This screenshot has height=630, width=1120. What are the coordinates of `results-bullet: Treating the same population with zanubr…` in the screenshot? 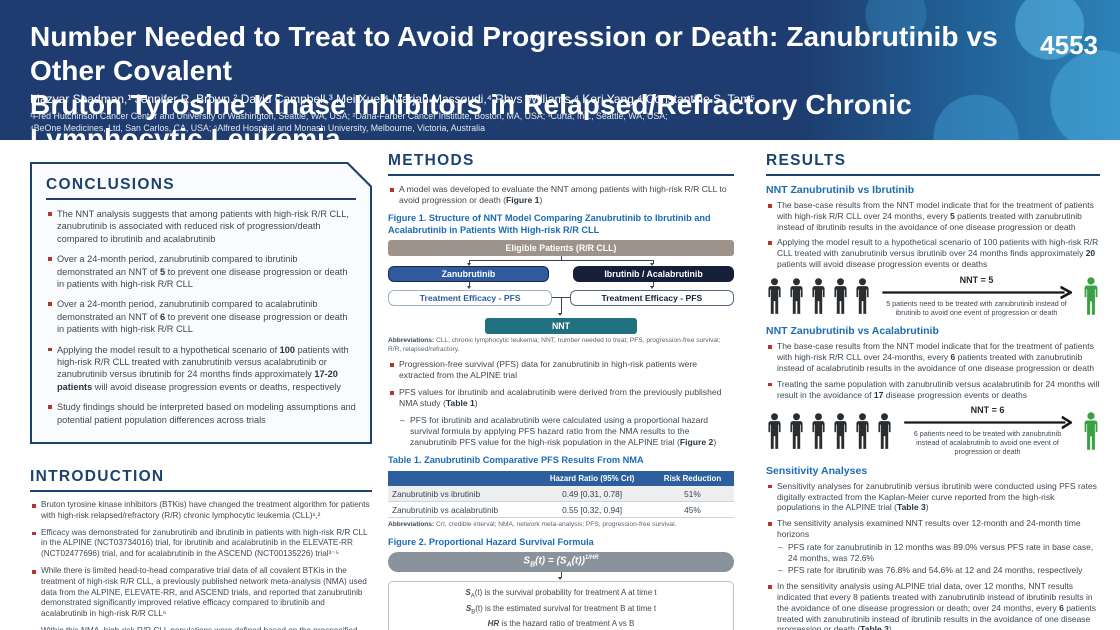 It's located at (933, 390).